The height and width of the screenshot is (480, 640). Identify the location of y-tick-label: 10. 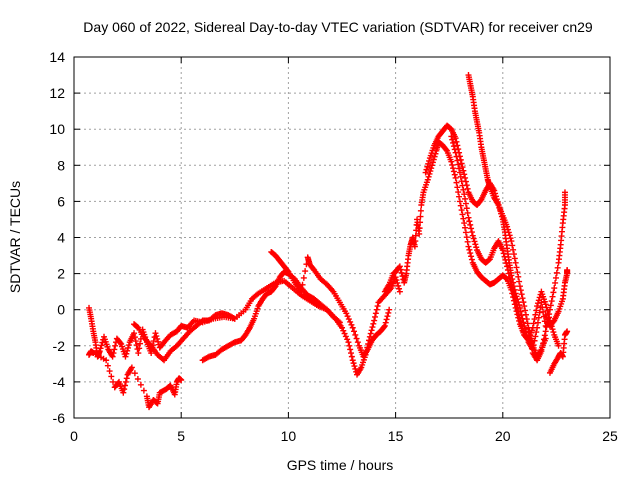
(57, 129).